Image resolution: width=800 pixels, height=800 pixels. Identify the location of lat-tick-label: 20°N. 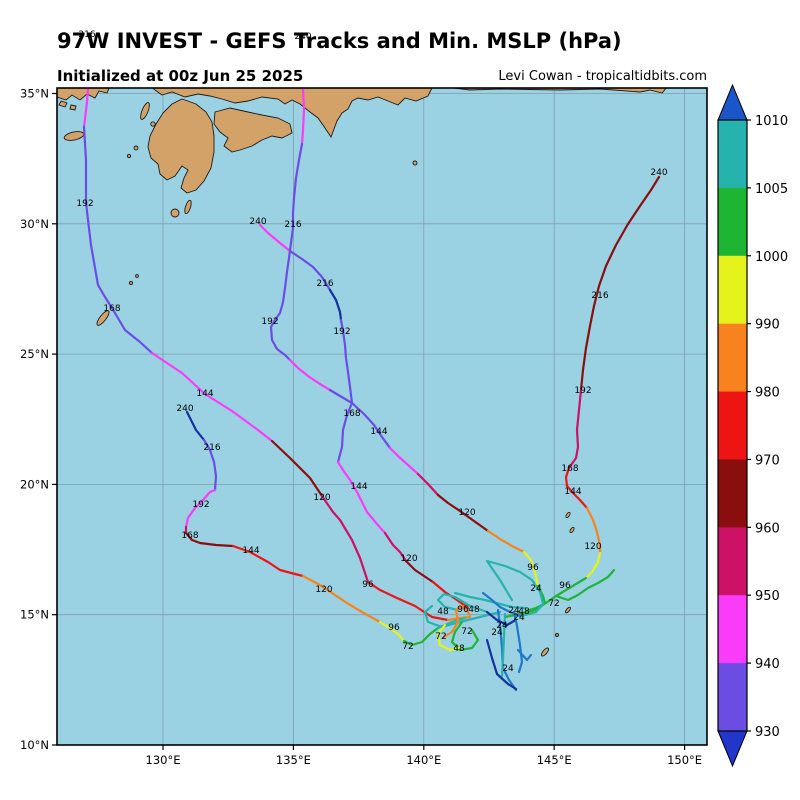
(34, 484).